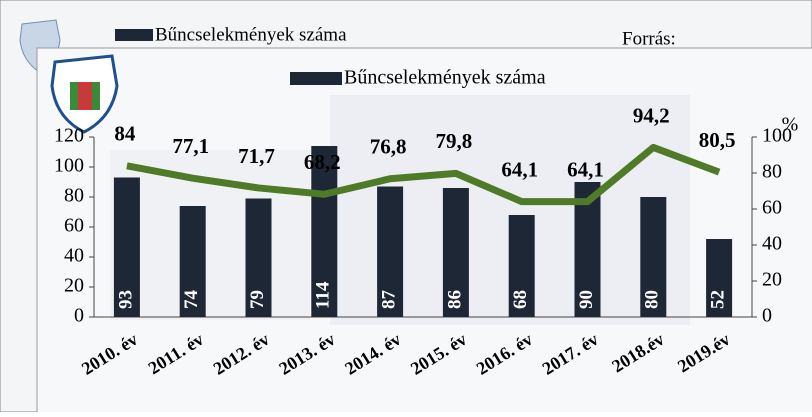 This screenshot has height=417, width=812. What do you see at coordinates (69, 166) in the screenshot?
I see `y-tick-label: 100` at bounding box center [69, 166].